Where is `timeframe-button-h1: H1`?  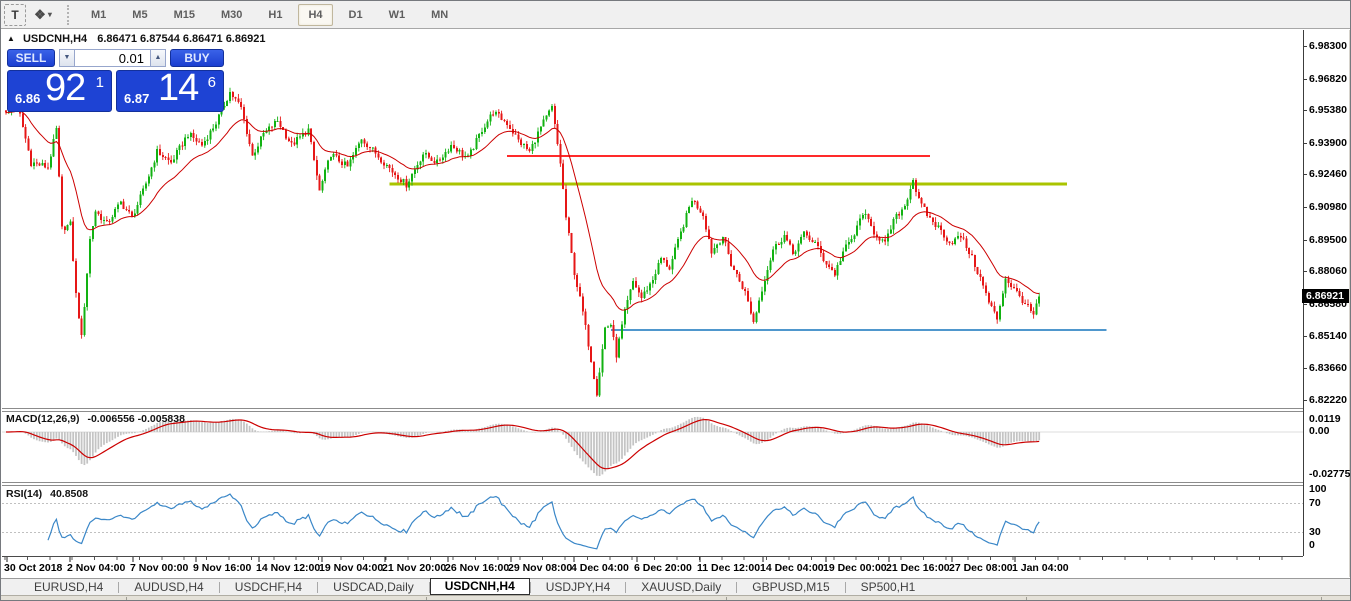 timeframe-button-h1: H1 is located at coordinates (275, 15).